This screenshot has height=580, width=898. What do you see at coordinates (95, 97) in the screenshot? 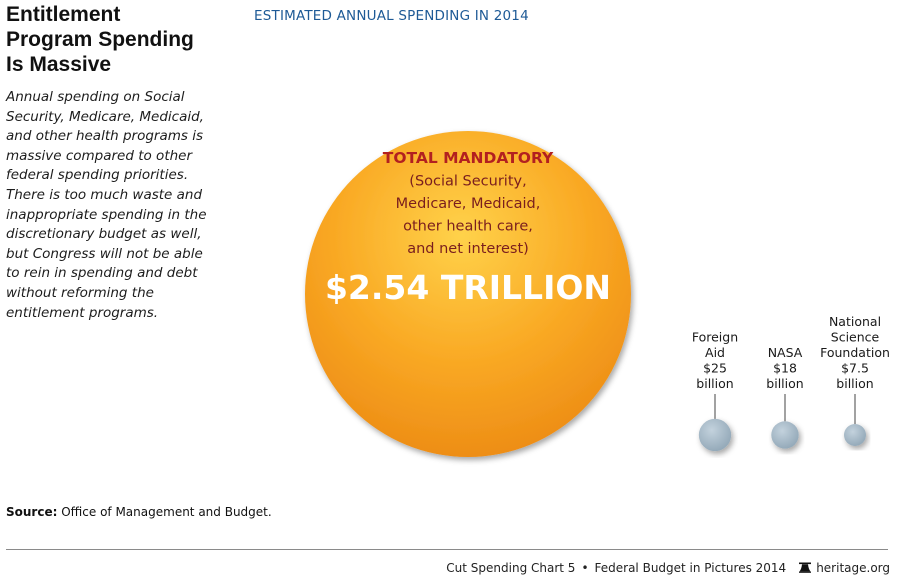
I see `description-line: Annual spending on Social` at bounding box center [95, 97].